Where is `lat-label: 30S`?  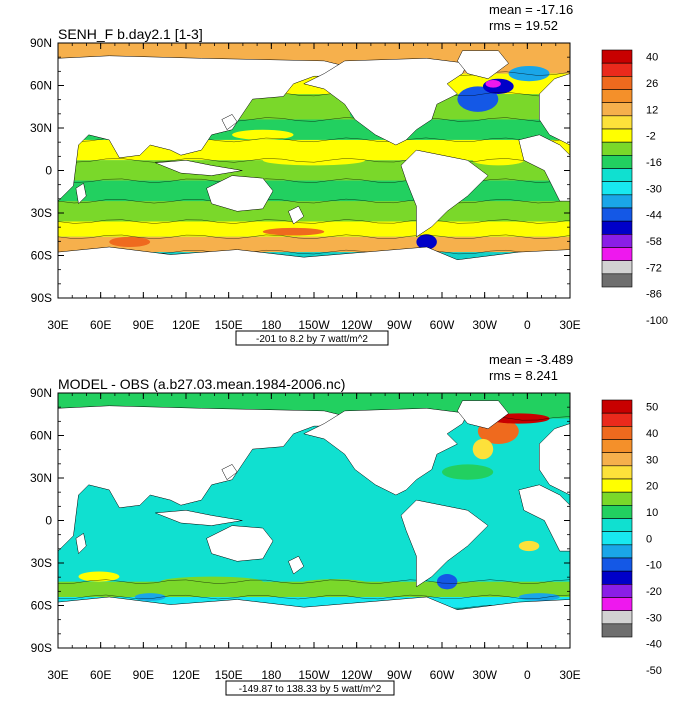 lat-label: 30S is located at coordinates (41, 213).